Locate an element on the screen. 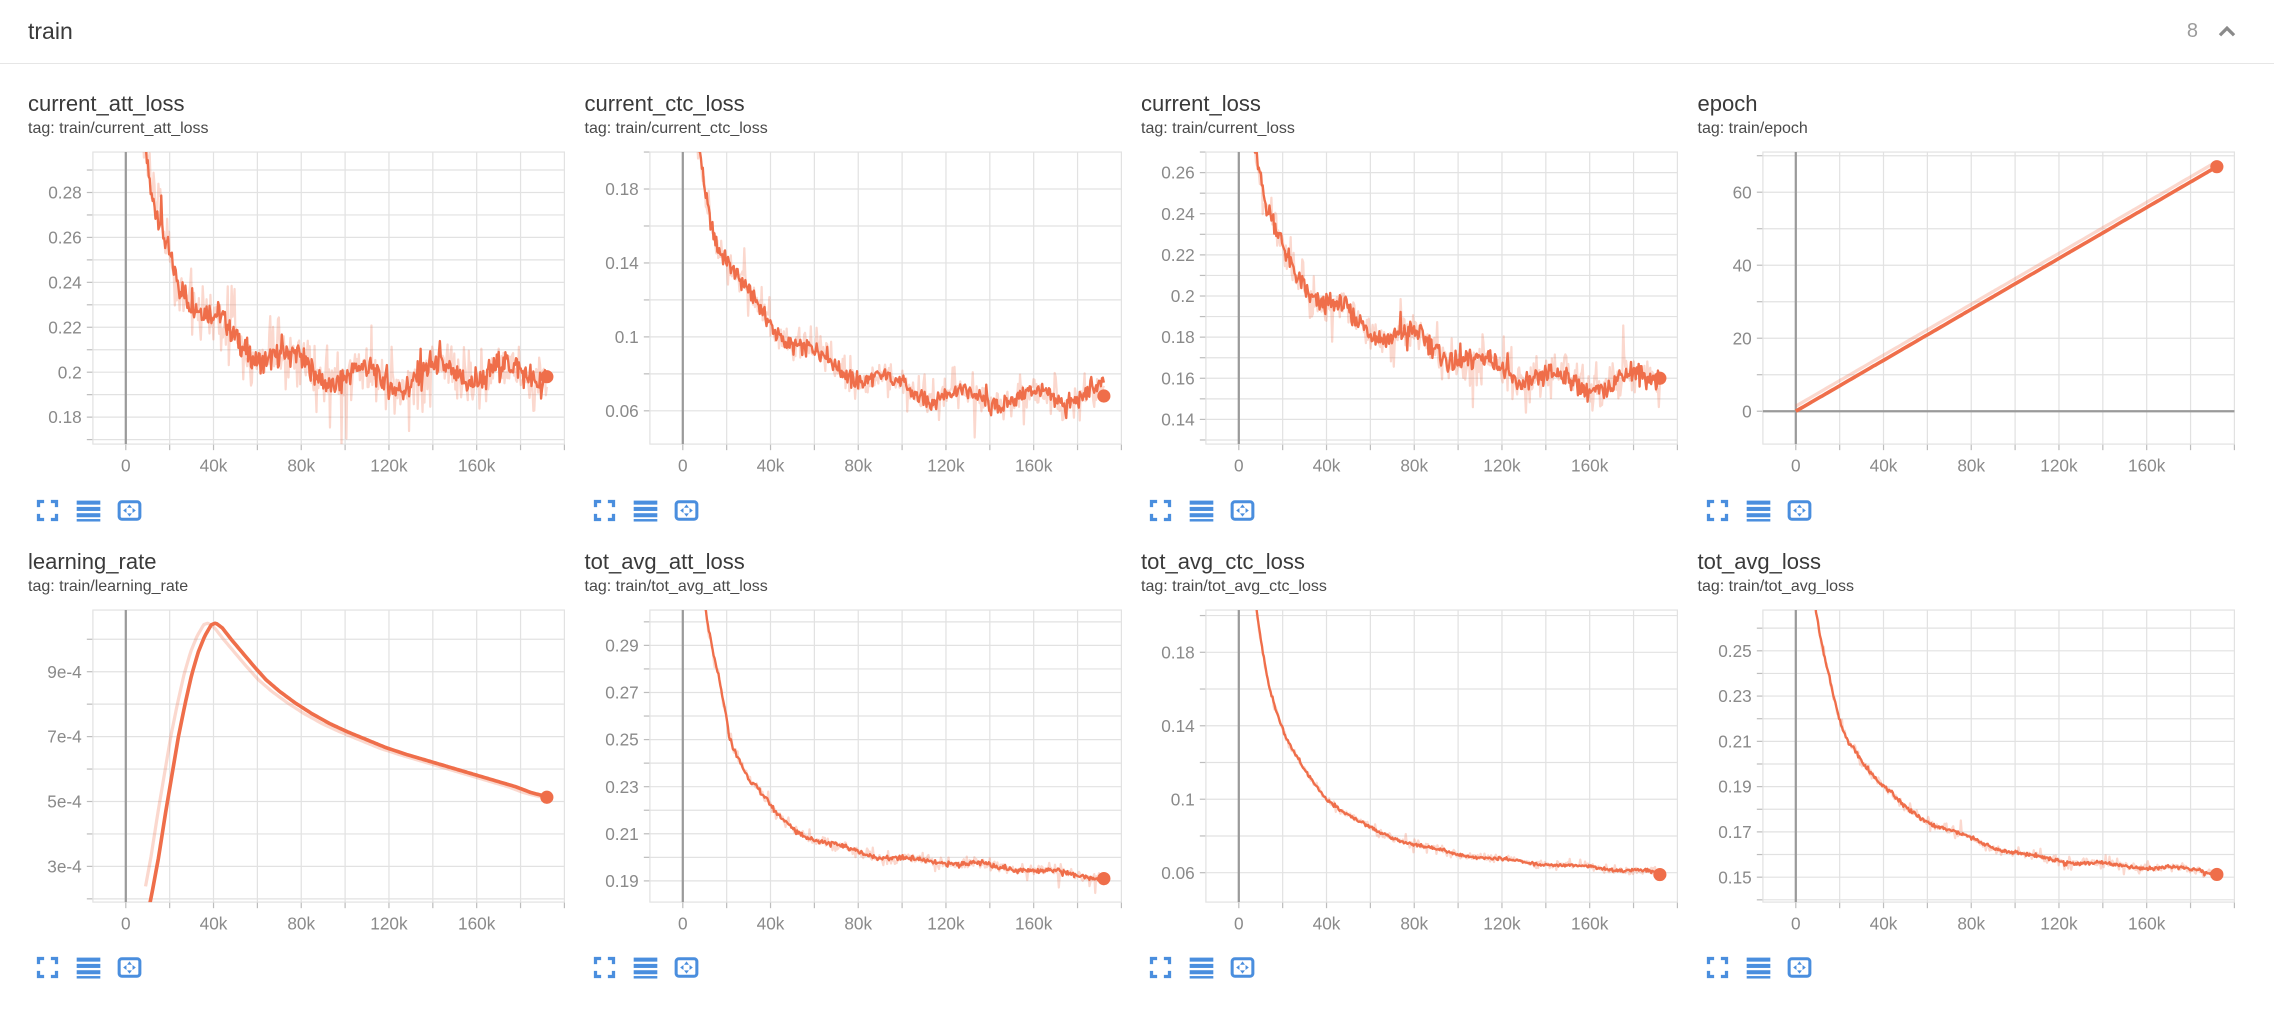  svg-text: 40 is located at coordinates (1741, 265).